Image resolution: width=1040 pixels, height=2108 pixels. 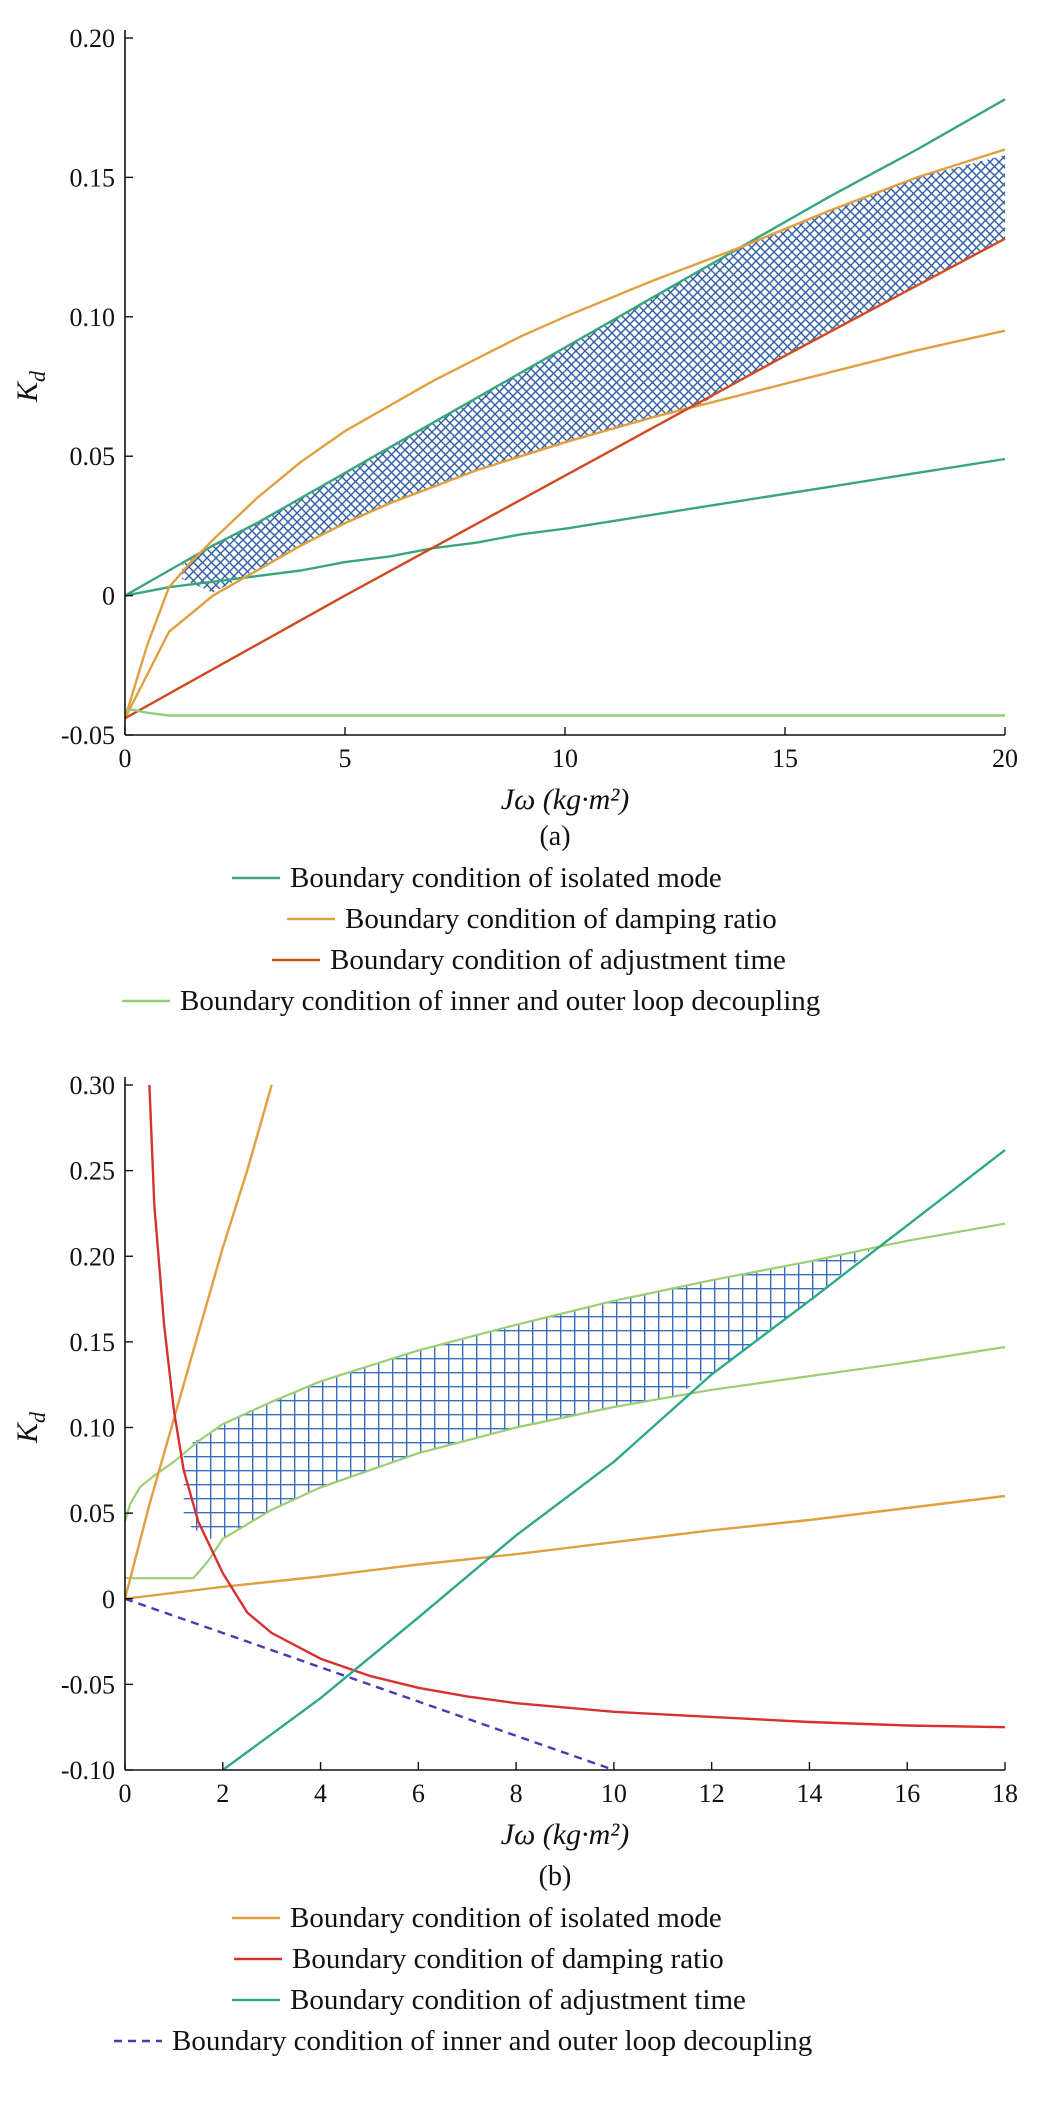 What do you see at coordinates (785, 758) in the screenshot?
I see `x-tick-label: 15` at bounding box center [785, 758].